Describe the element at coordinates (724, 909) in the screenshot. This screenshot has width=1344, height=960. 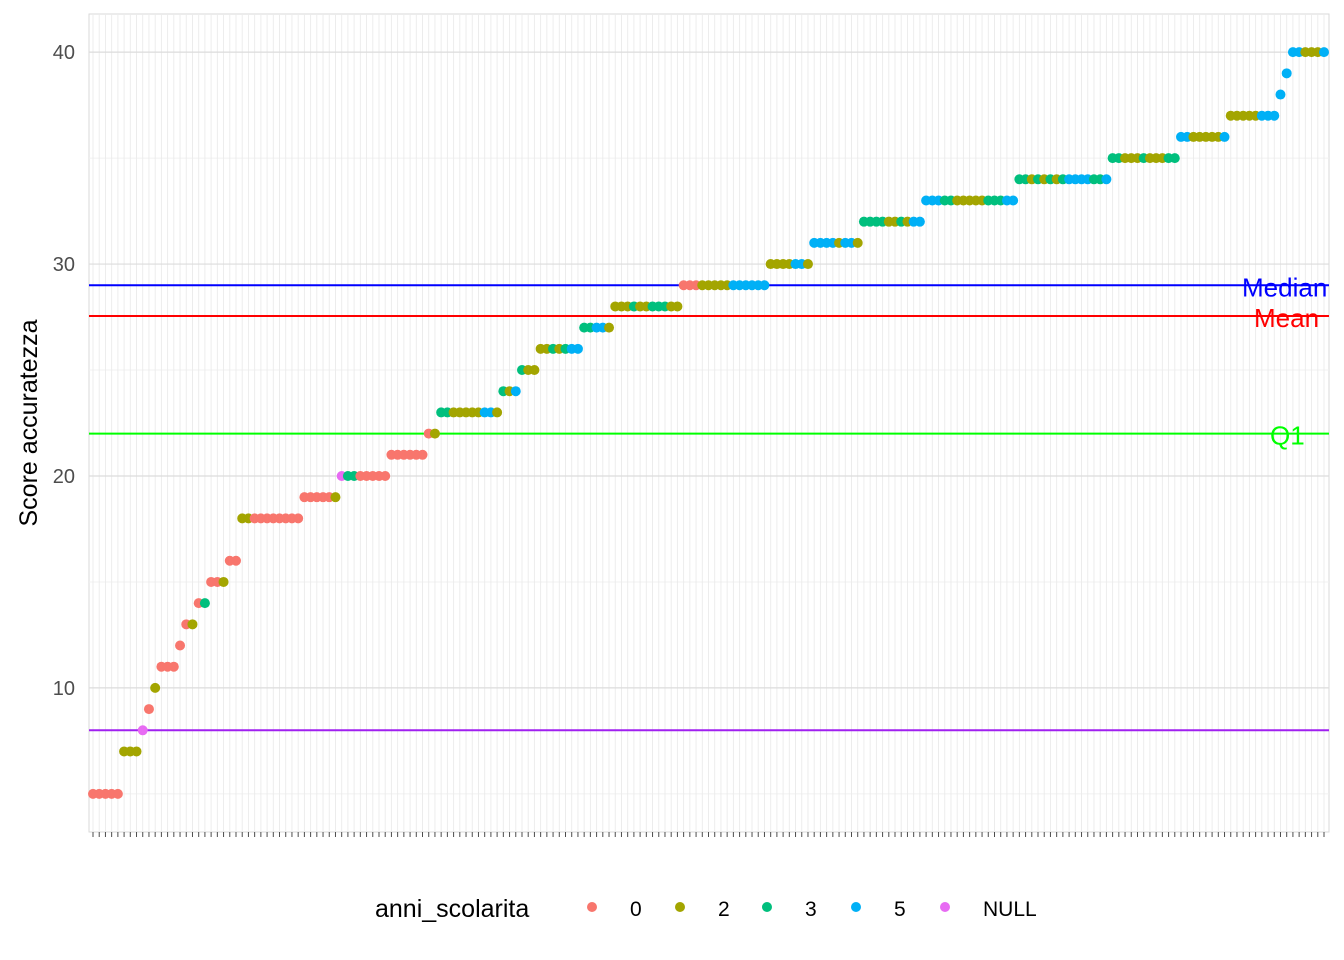
I see `legend-label: 2` at that location.